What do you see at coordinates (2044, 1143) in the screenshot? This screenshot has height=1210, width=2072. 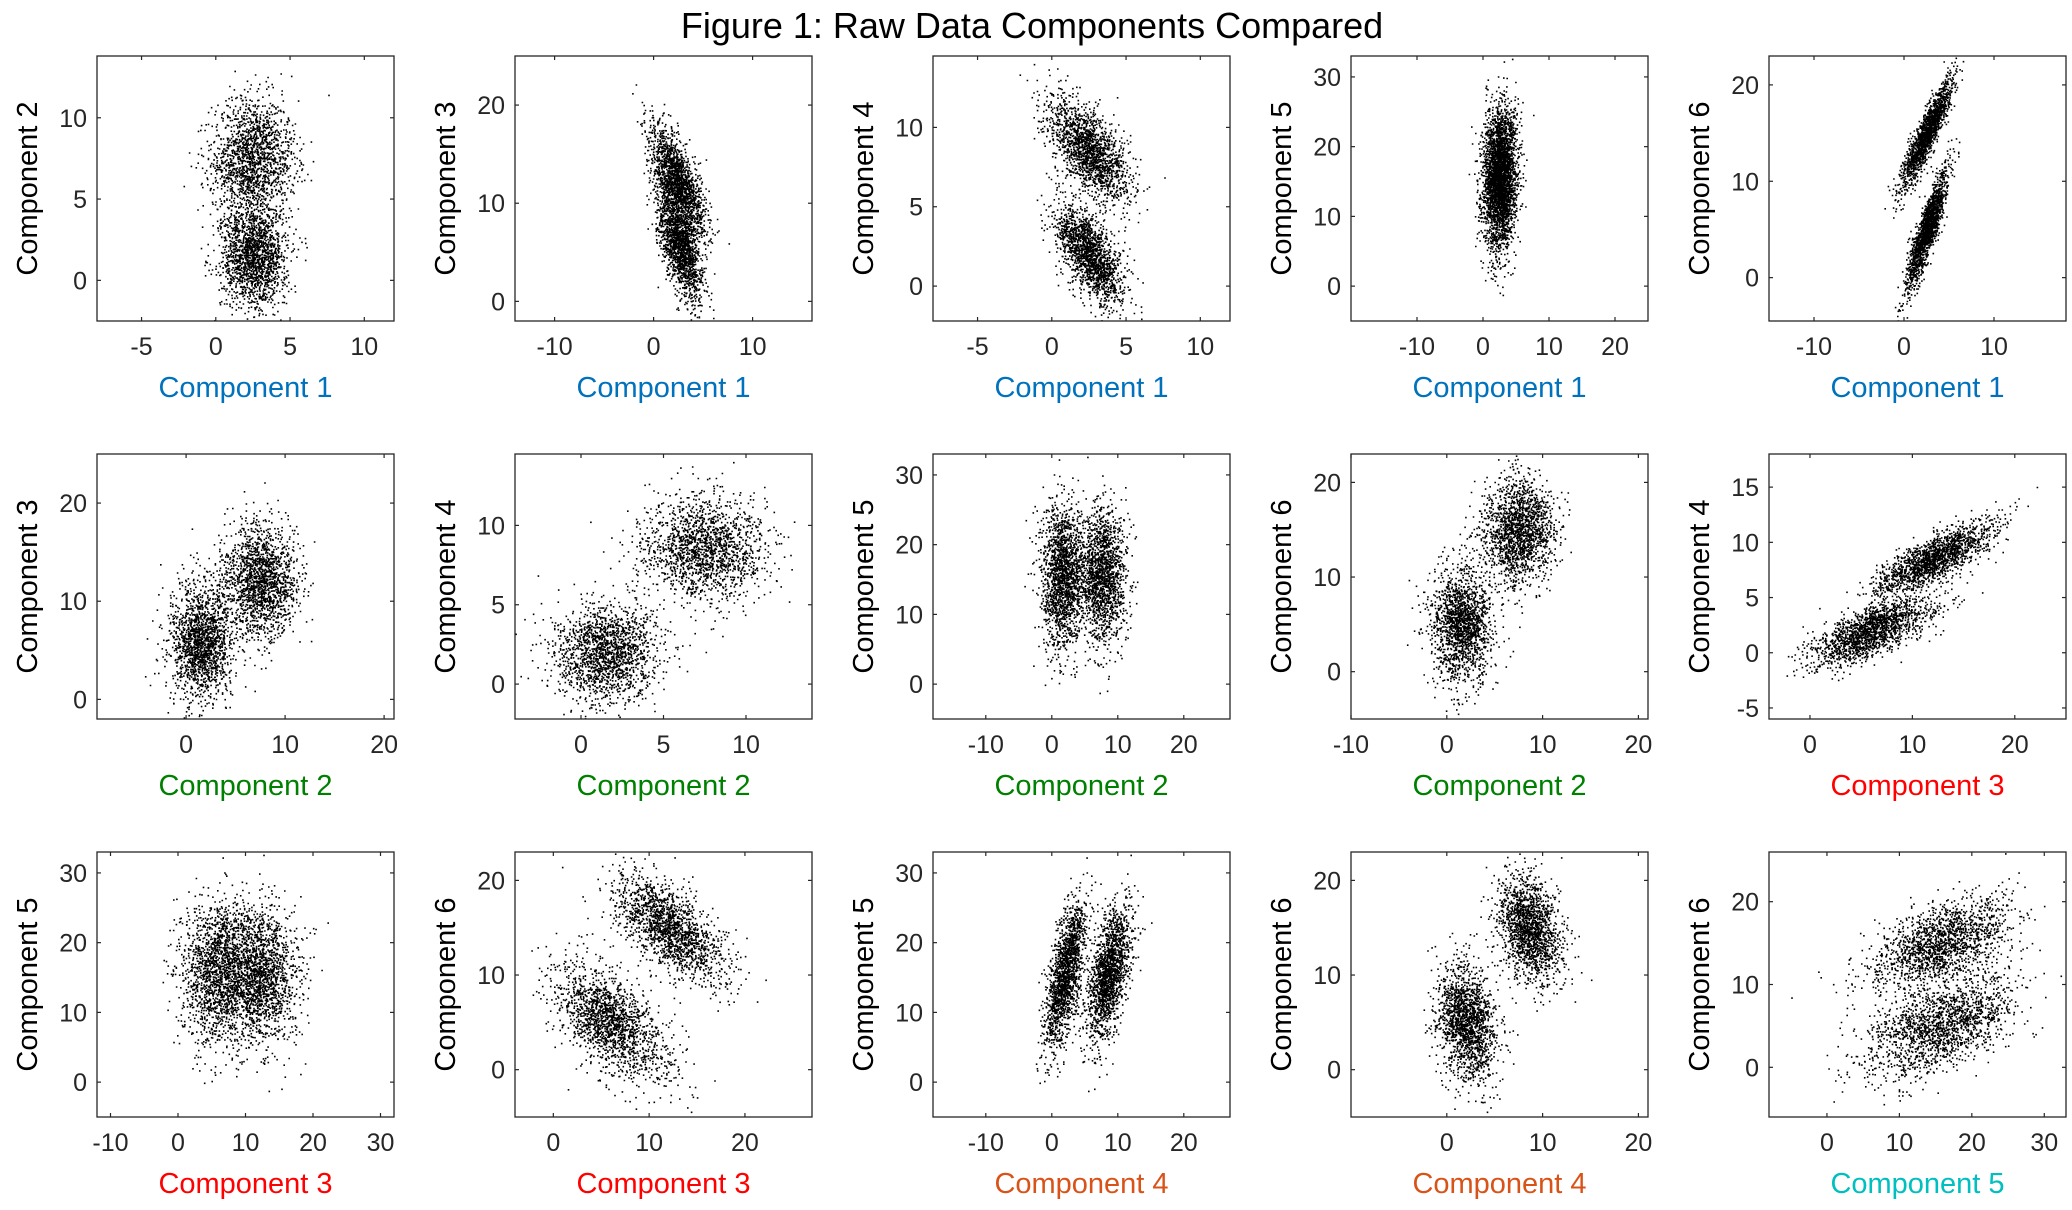 I see `x-tick-label: 30` at bounding box center [2044, 1143].